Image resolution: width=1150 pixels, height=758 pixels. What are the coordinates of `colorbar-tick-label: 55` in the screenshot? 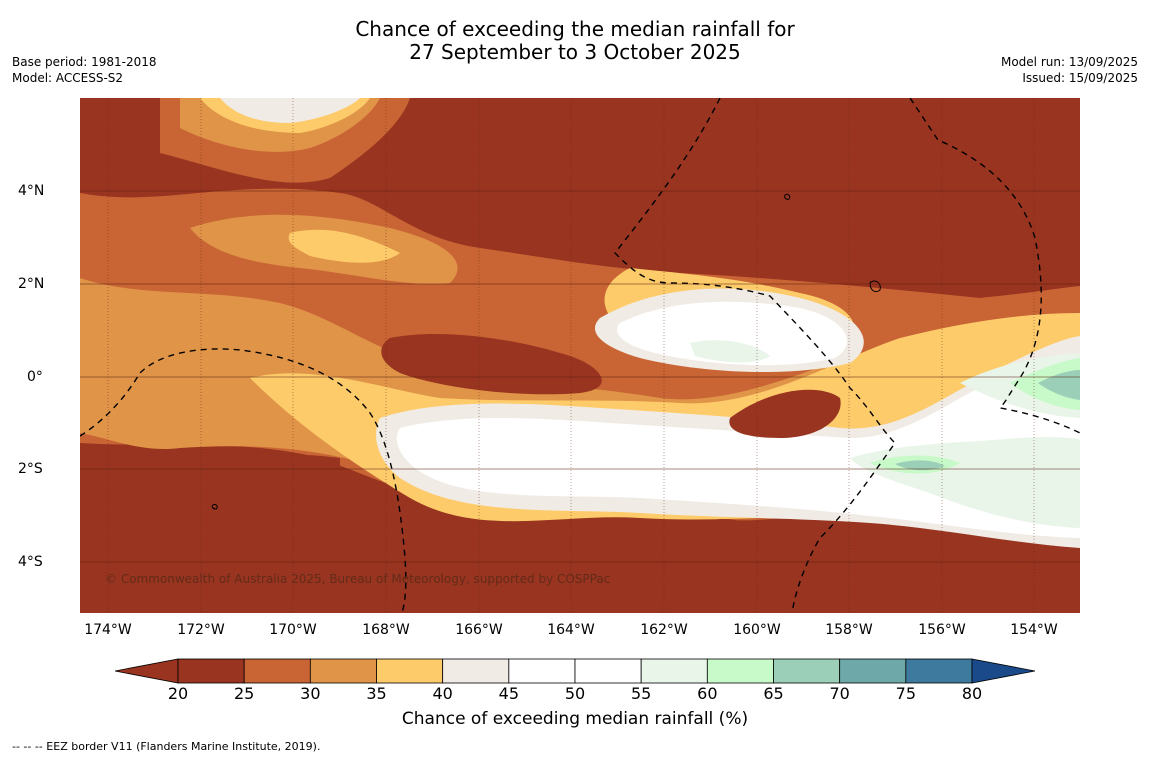 It's located at (641, 693).